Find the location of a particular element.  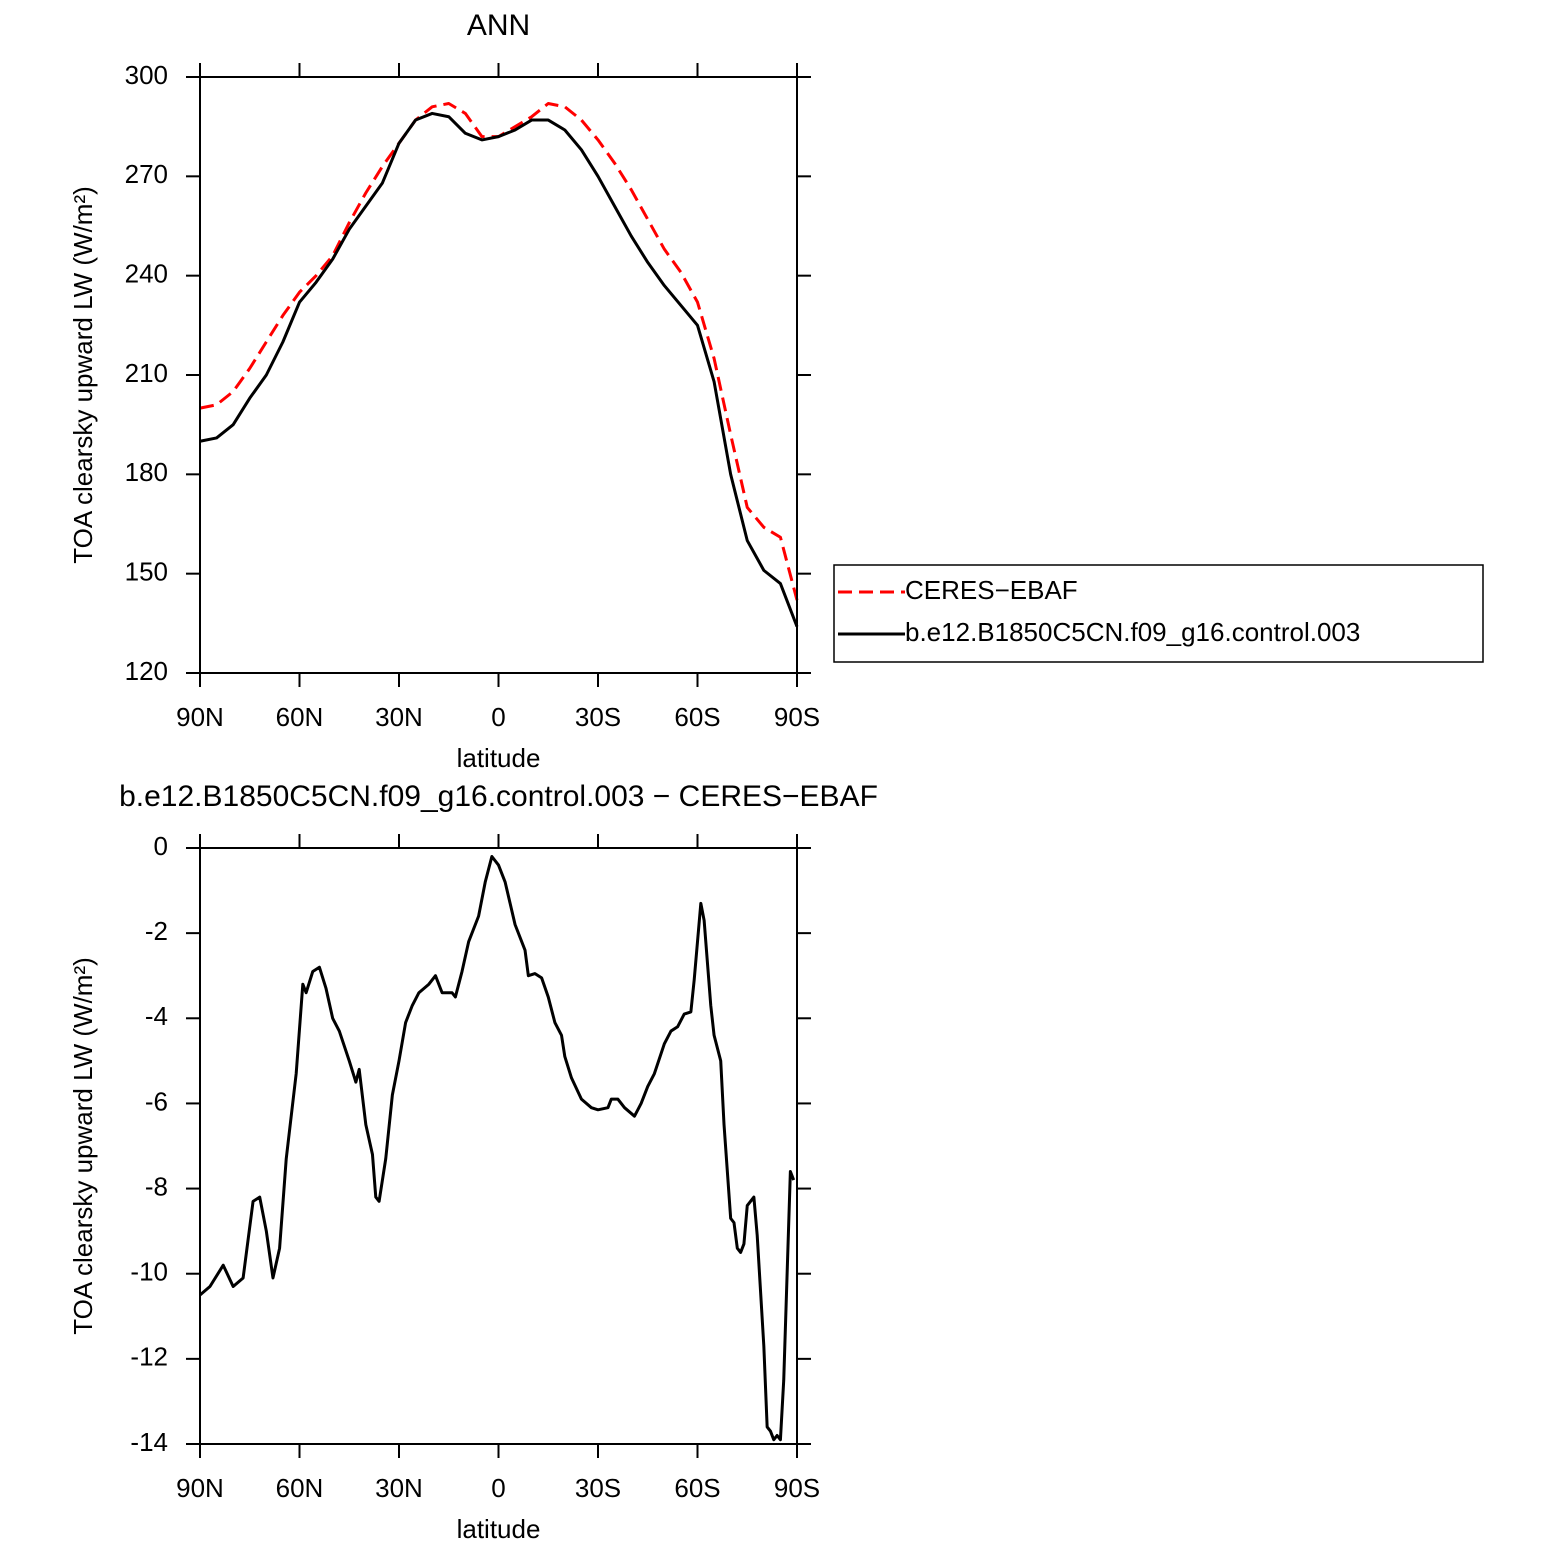

y-tick-label: -14 is located at coordinates (149, 1442).